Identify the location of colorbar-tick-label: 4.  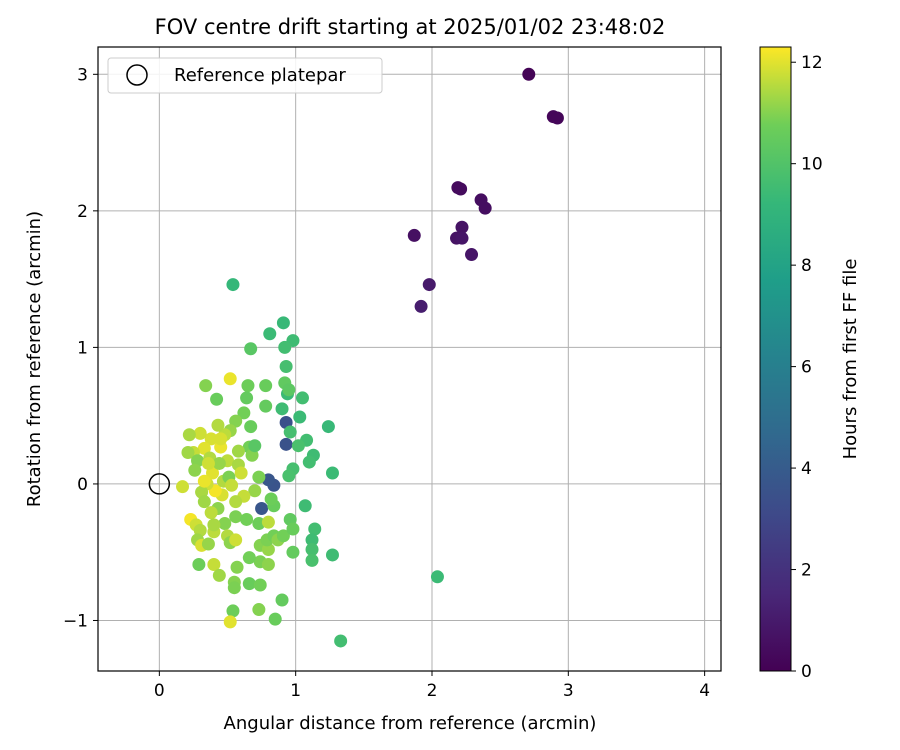
(806, 469).